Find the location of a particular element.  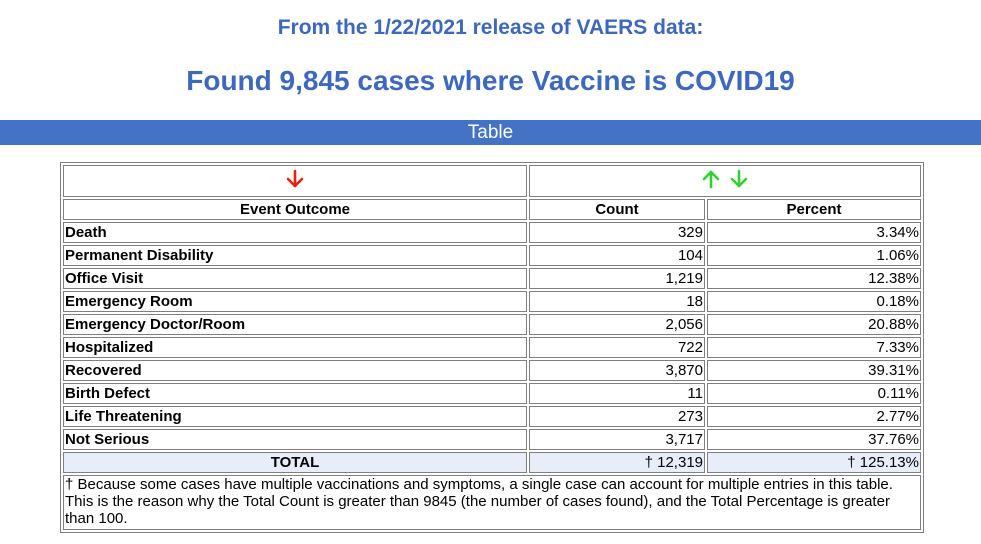

table-row: Hospitalized 722 7.33% is located at coordinates (492, 347).